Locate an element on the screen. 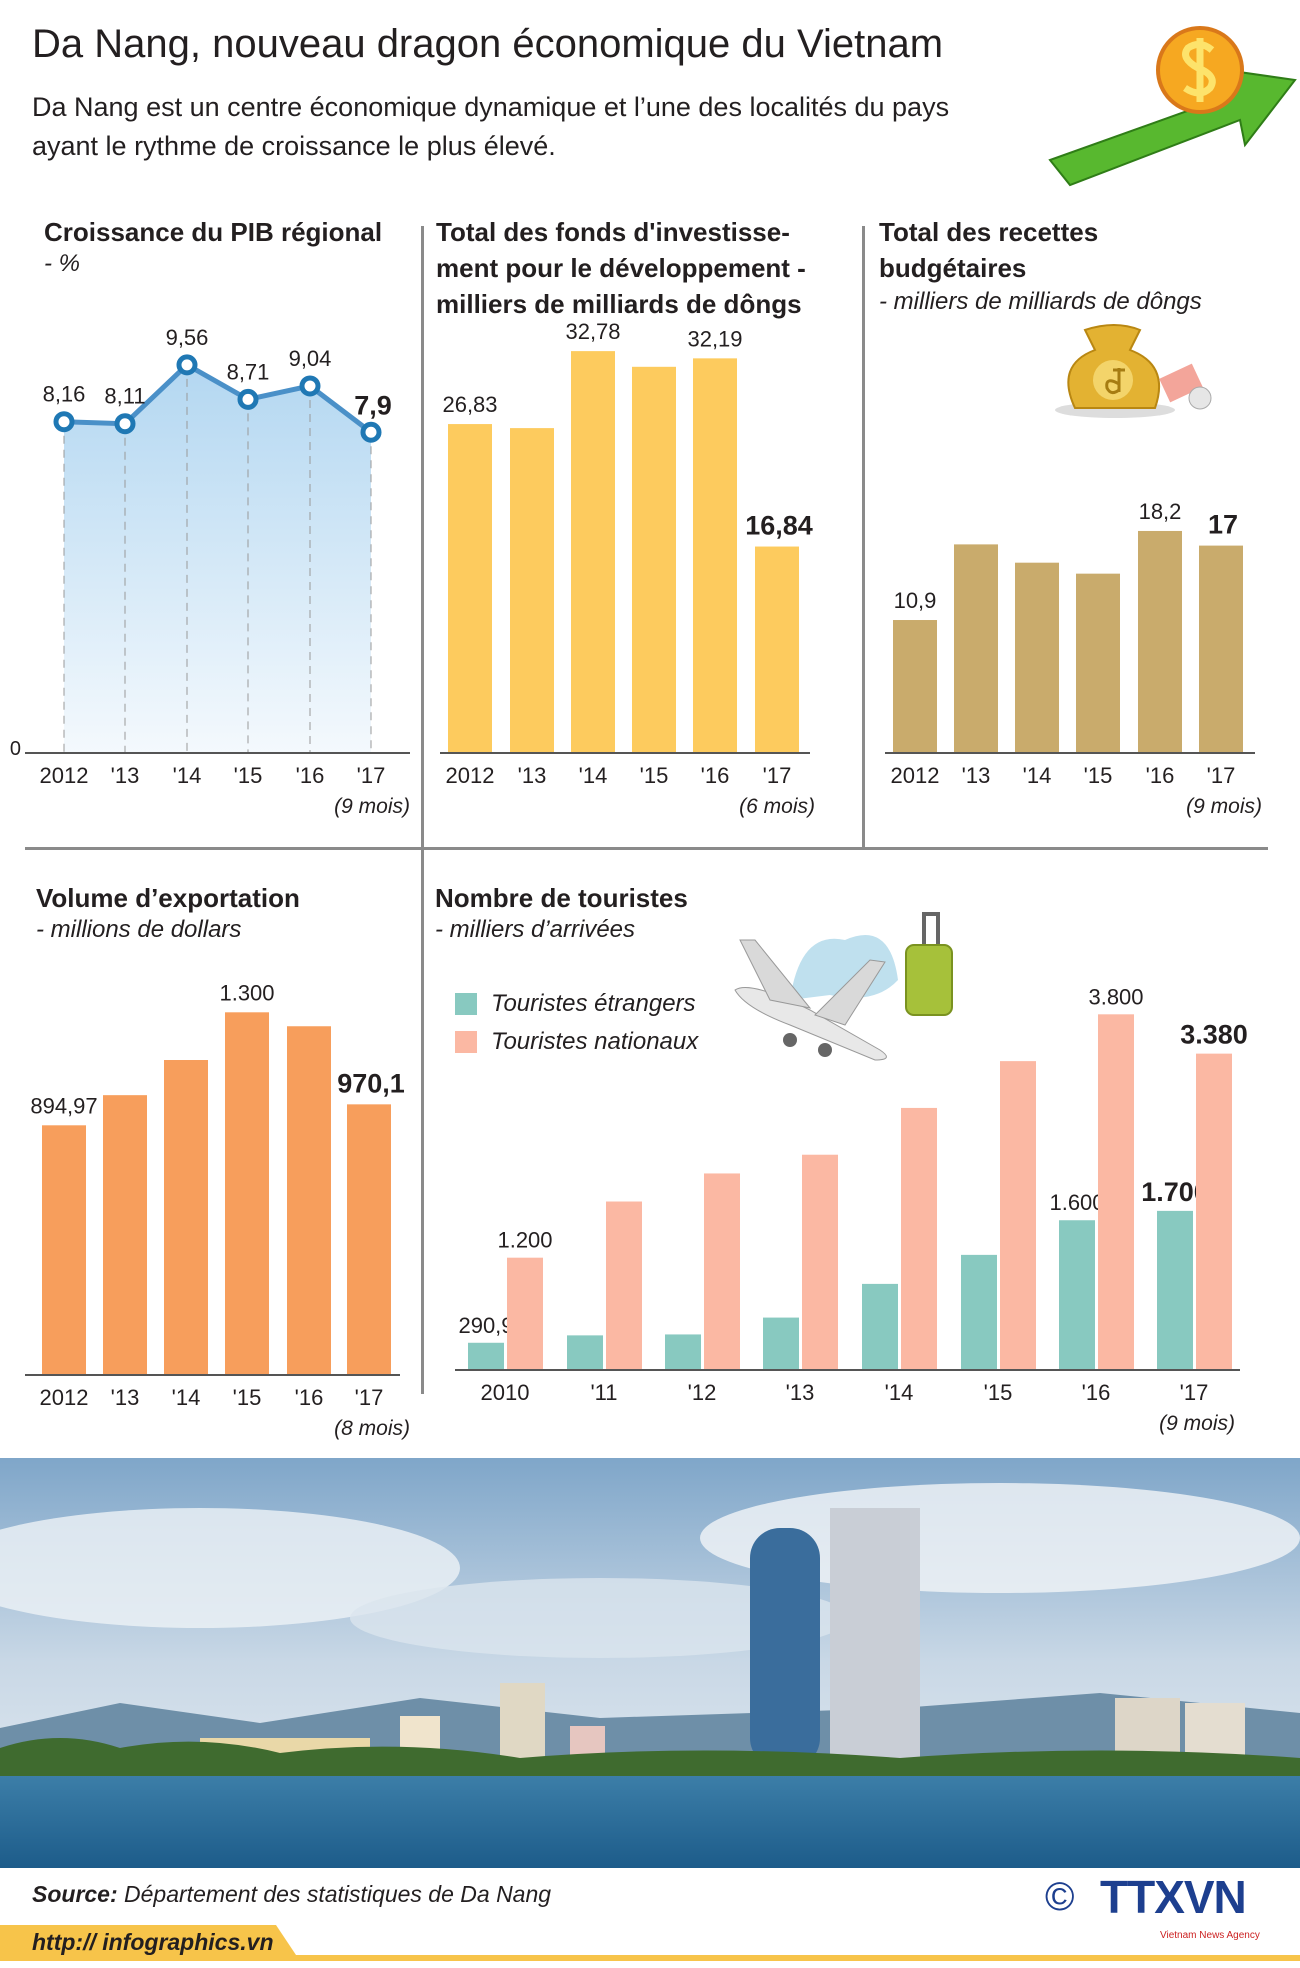 Image resolution: width=1300 pixels, height=1968 pixels. data-label: 894,97 is located at coordinates (63, 1105).